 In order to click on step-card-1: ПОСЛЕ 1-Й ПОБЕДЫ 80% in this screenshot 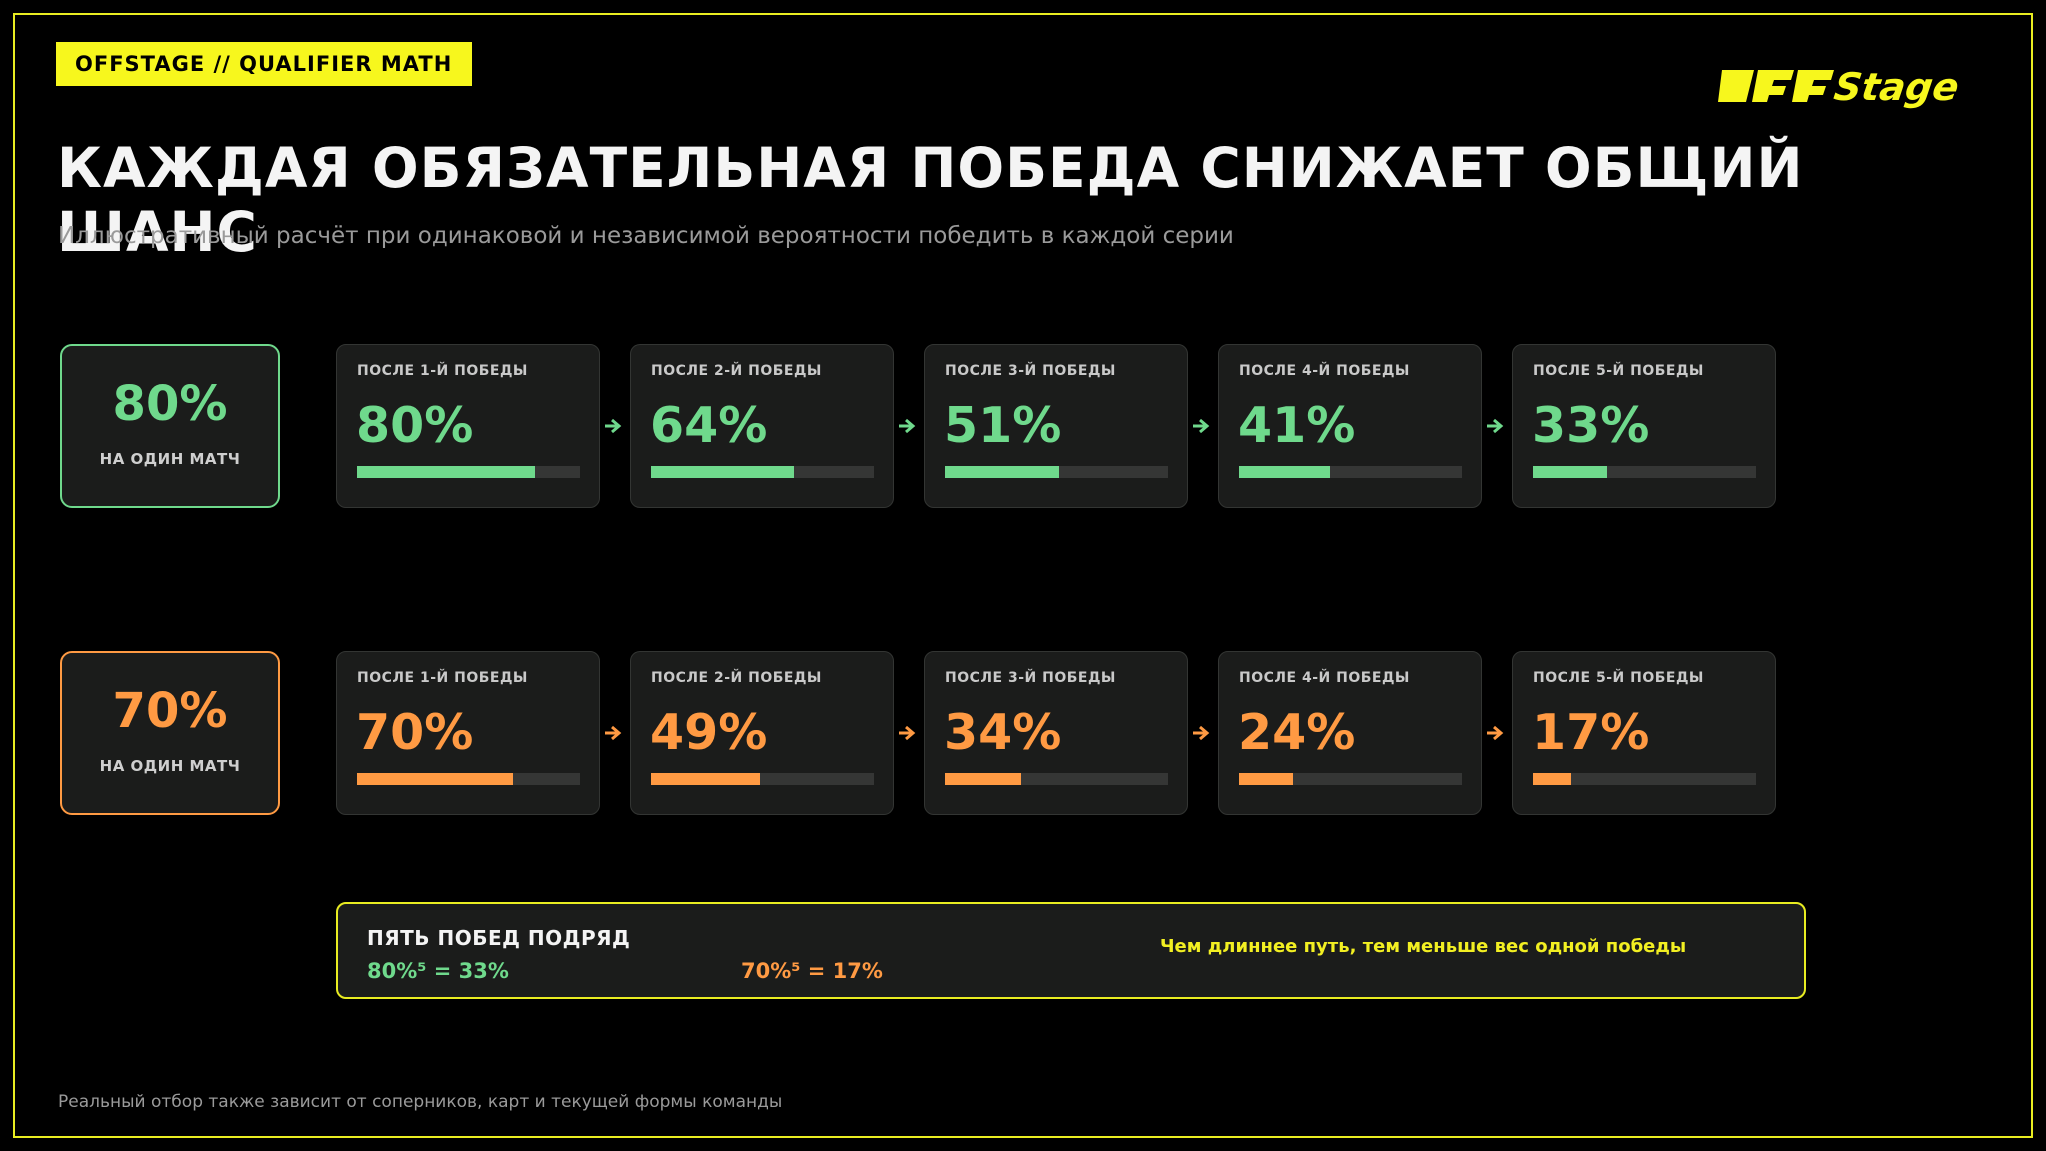, I will do `click(468, 426)`.